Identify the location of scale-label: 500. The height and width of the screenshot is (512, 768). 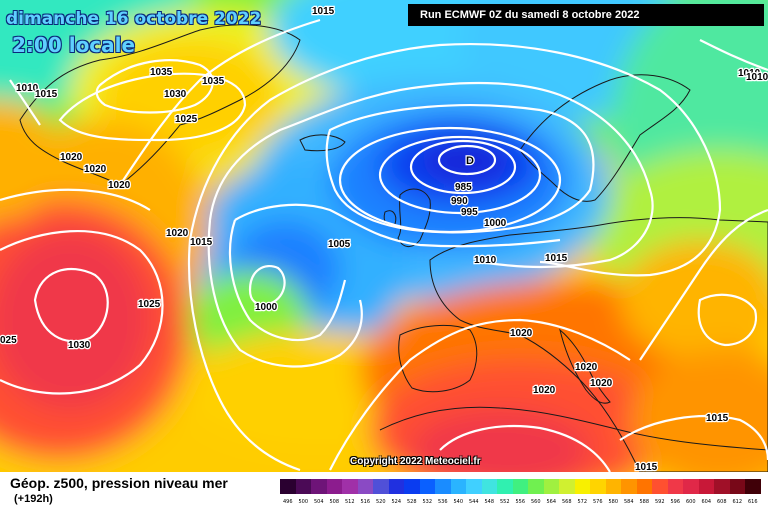
(303, 502).